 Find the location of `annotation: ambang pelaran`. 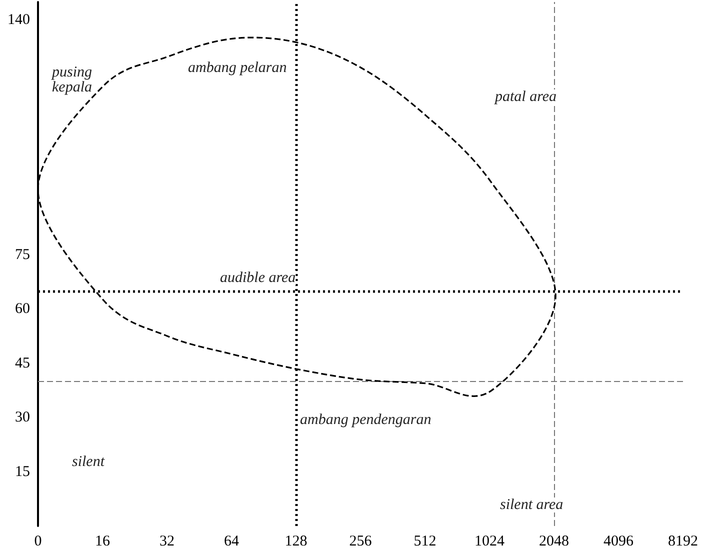

annotation: ambang pelaran is located at coordinates (237, 68).